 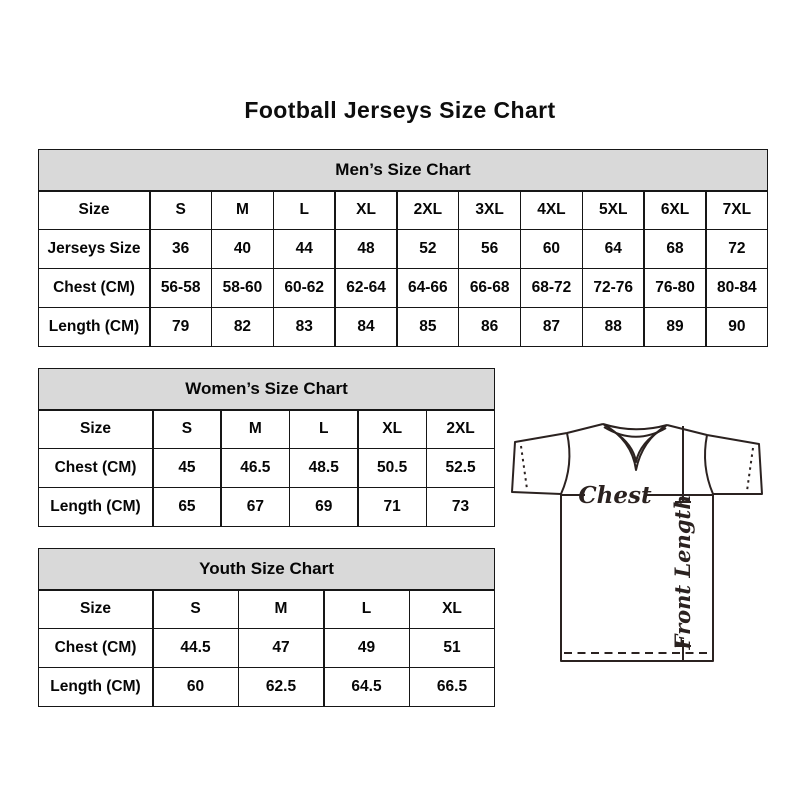 What do you see at coordinates (366, 288) in the screenshot?
I see `value-cell: 62-64` at bounding box center [366, 288].